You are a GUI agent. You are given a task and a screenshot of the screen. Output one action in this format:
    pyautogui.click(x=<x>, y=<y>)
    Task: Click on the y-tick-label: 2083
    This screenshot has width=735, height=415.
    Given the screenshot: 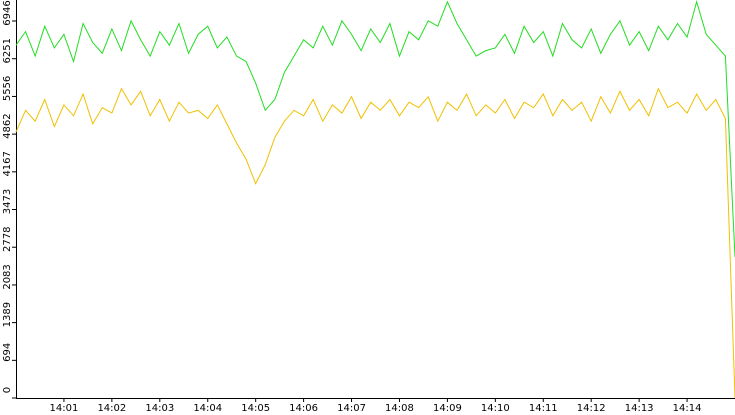 What is the action you would take?
    pyautogui.click(x=7, y=276)
    